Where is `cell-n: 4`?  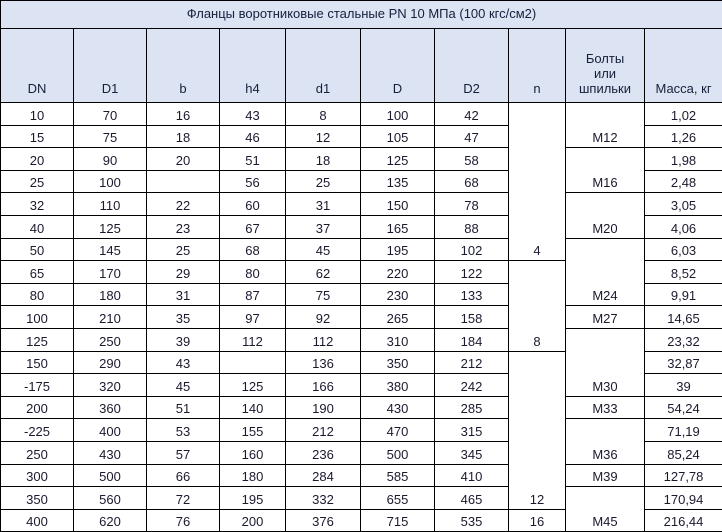
cell-n: 4 is located at coordinates (537, 182).